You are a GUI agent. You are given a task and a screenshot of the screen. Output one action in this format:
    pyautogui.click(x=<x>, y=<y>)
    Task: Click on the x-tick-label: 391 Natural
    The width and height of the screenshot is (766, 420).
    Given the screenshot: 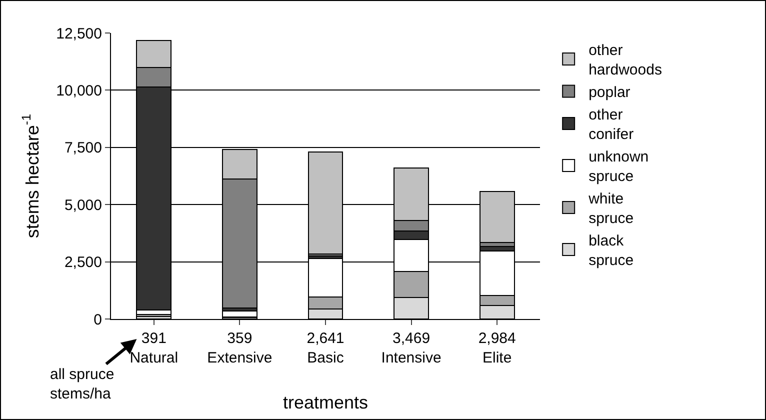 What is the action you would take?
    pyautogui.click(x=154, y=348)
    